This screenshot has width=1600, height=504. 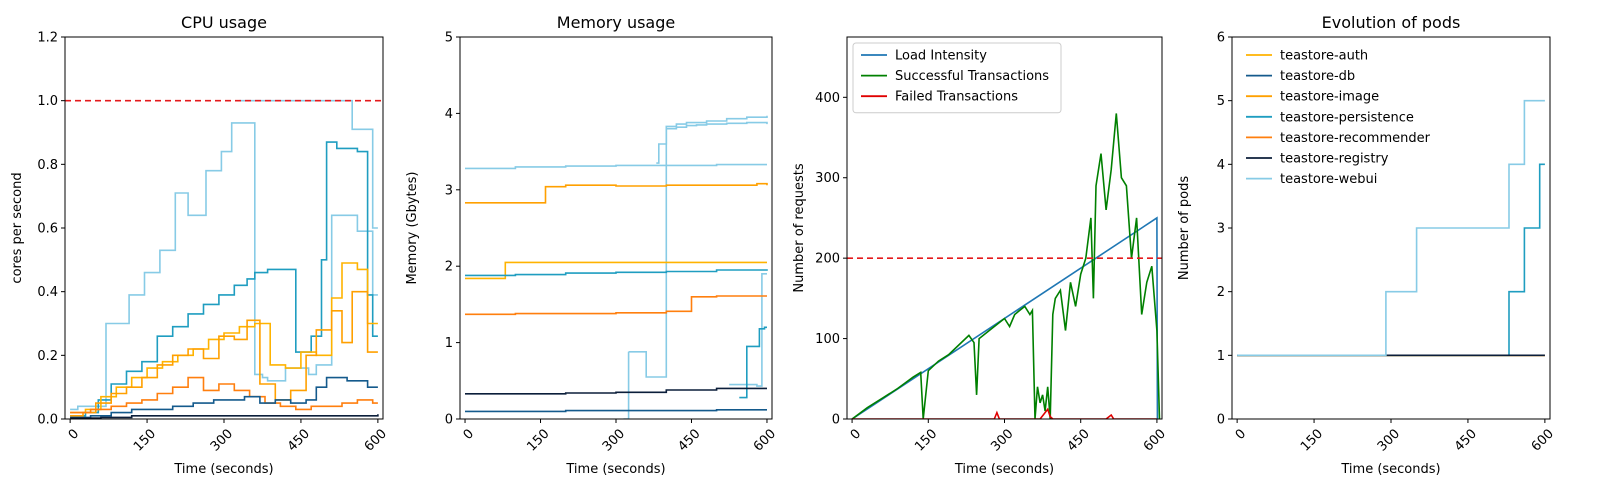 What do you see at coordinates (224, 22) in the screenshot?
I see `chart-title: CPU usage` at bounding box center [224, 22].